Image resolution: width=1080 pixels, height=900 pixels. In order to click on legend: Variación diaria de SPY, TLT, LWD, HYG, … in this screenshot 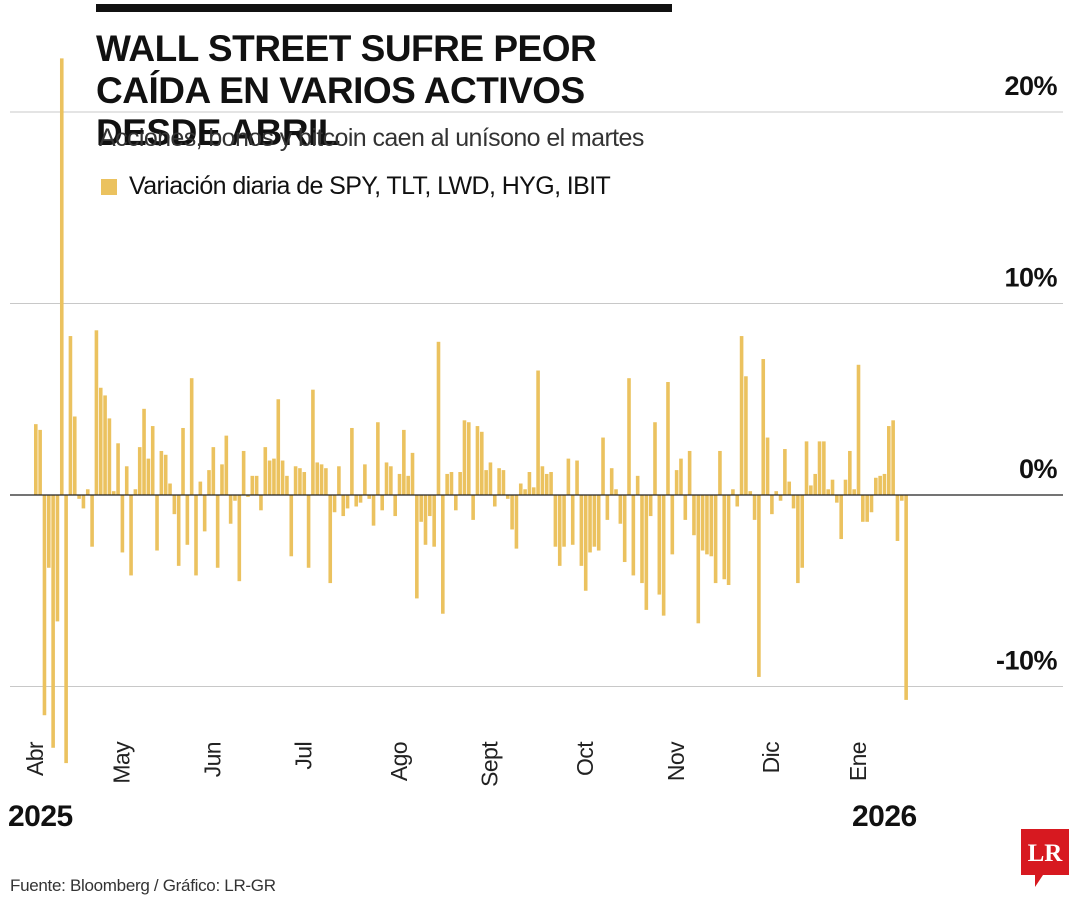, I will do `click(356, 186)`.